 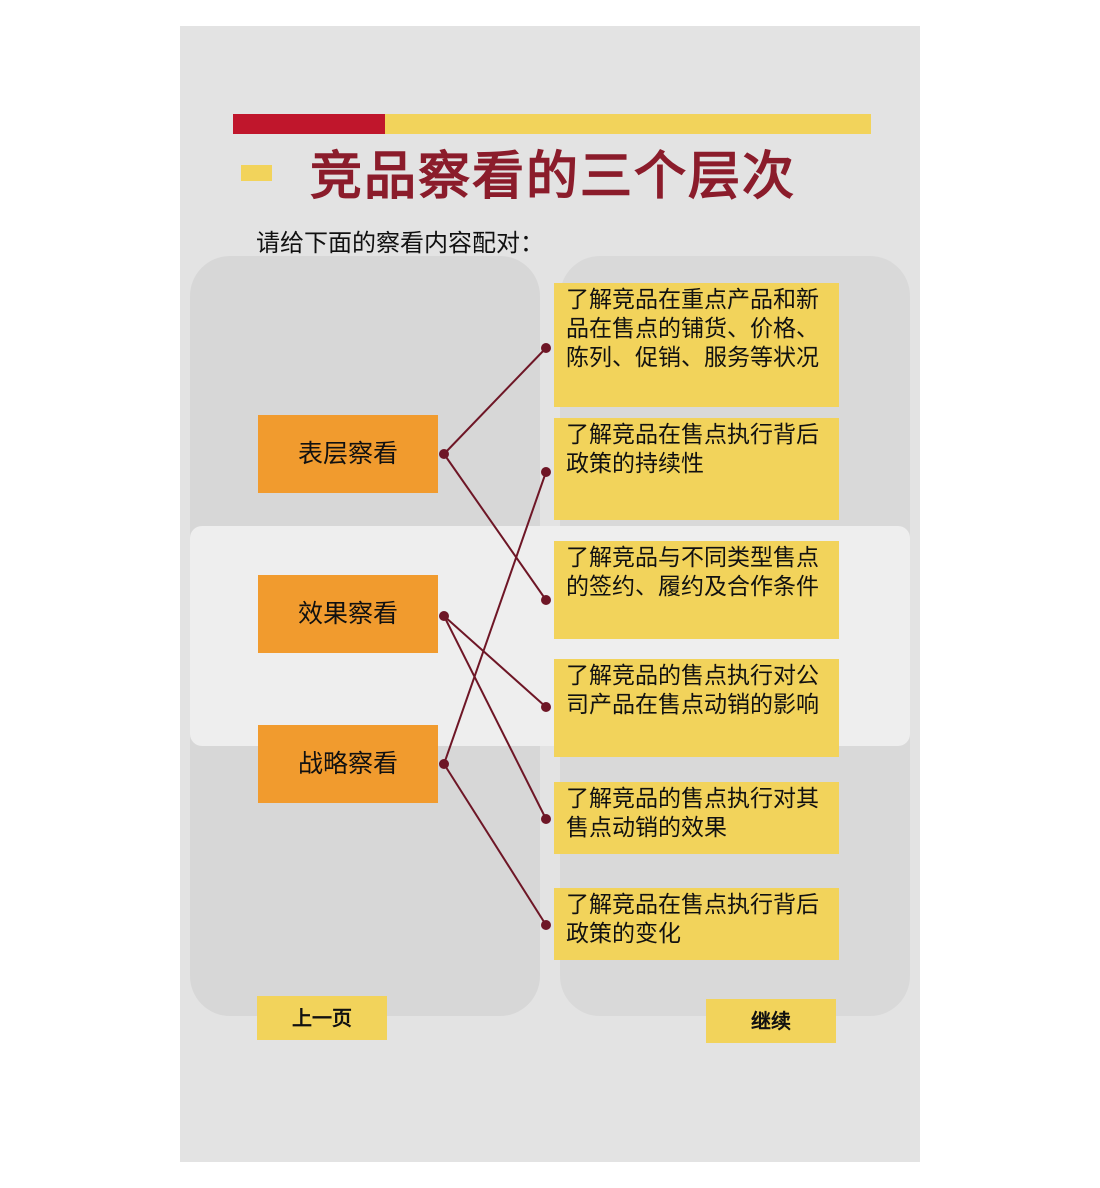 I want to click on item-box-3: 了解竞品与不同类型售点的签约、履约及合作条件, so click(x=696, y=590).